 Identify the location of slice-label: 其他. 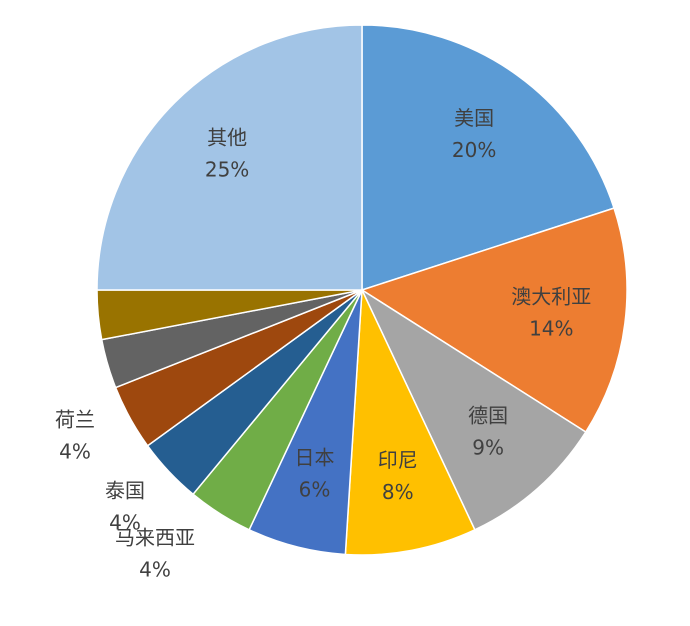
(227, 138).